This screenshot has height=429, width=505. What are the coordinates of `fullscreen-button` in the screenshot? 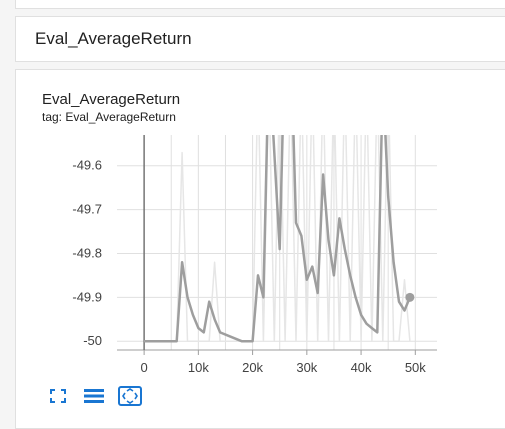 It's located at (58, 396).